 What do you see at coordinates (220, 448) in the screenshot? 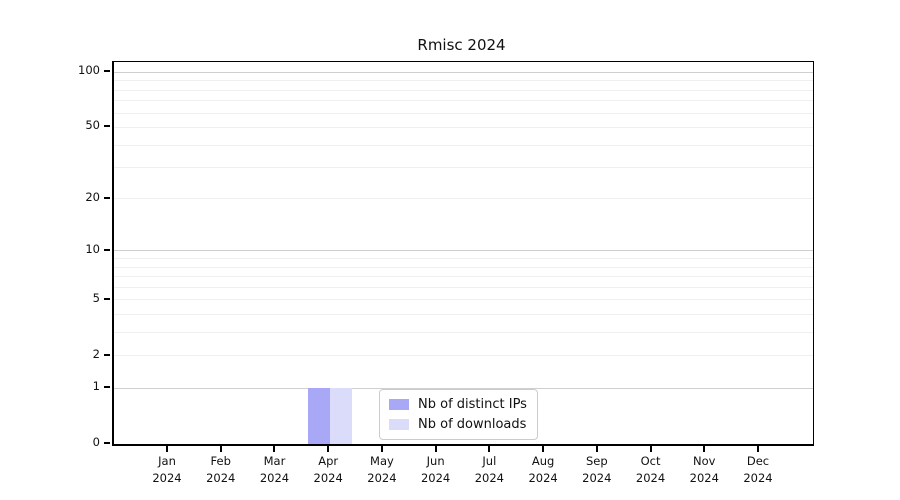
I see `x-tick-feb` at bounding box center [220, 448].